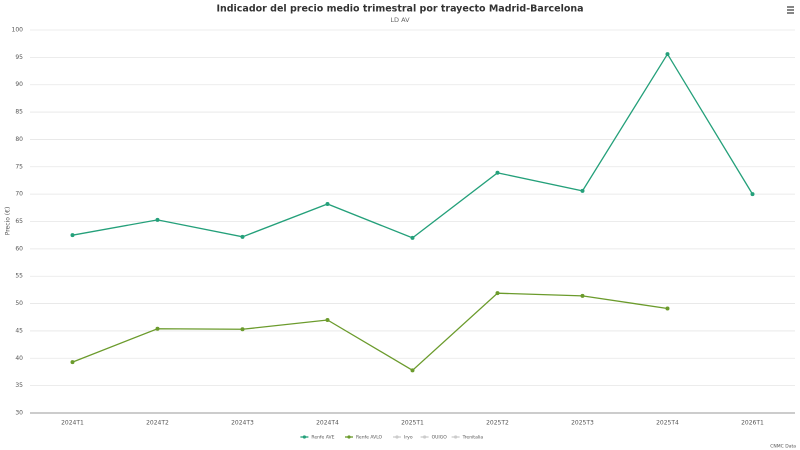  Describe the element at coordinates (370, 332) in the screenshot. I see `series-line` at that location.